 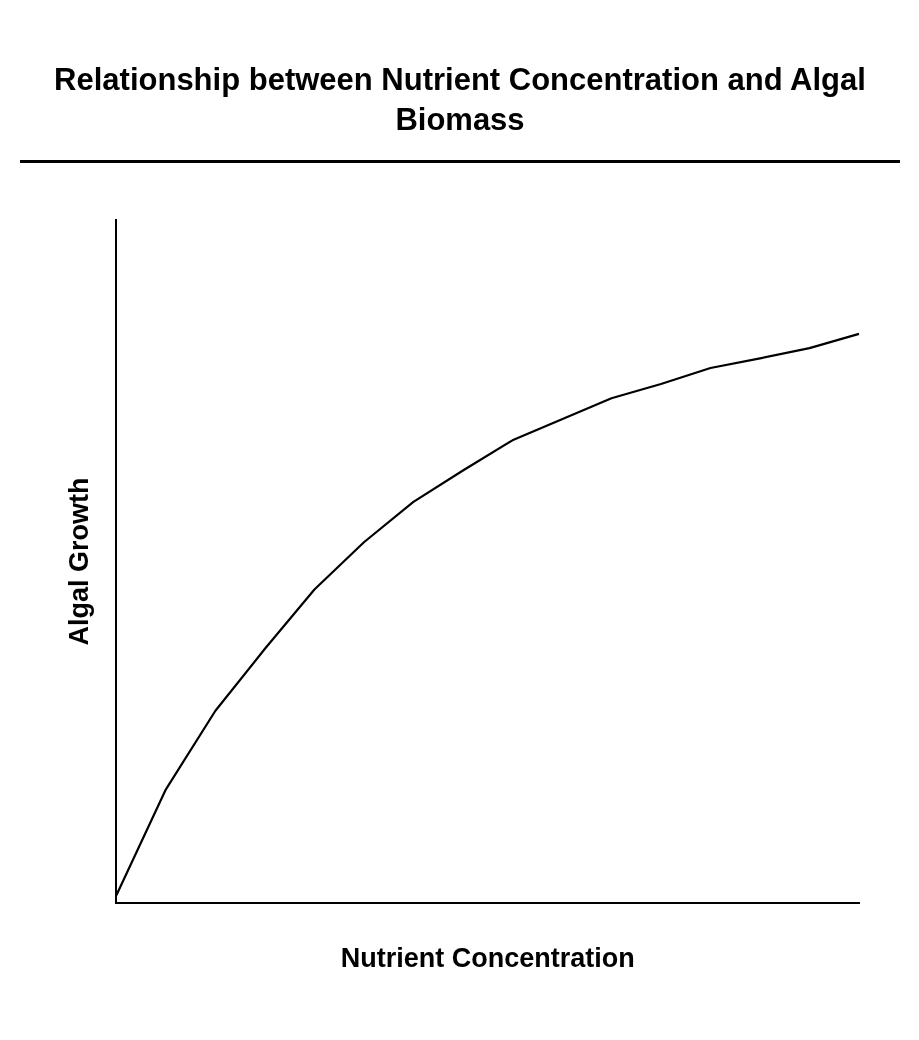 I want to click on chart-title: Relationship between Nutrient Concentration and Algal Biomass, so click(x=460, y=100).